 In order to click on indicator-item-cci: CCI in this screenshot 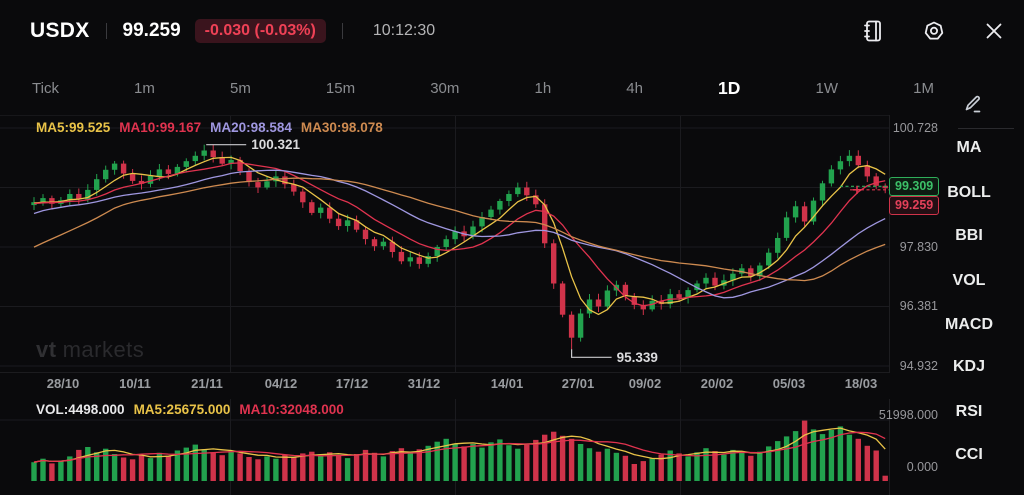, I will do `click(969, 454)`.